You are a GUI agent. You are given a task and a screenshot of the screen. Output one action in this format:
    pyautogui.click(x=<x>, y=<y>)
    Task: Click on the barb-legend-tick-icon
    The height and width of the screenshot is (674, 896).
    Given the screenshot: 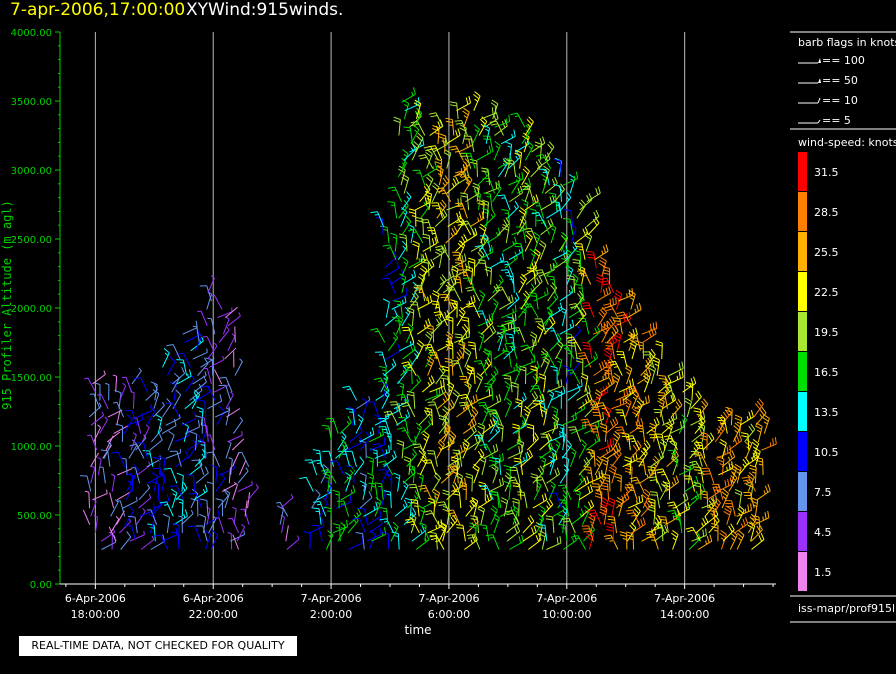 What is the action you would take?
    pyautogui.click(x=819, y=100)
    